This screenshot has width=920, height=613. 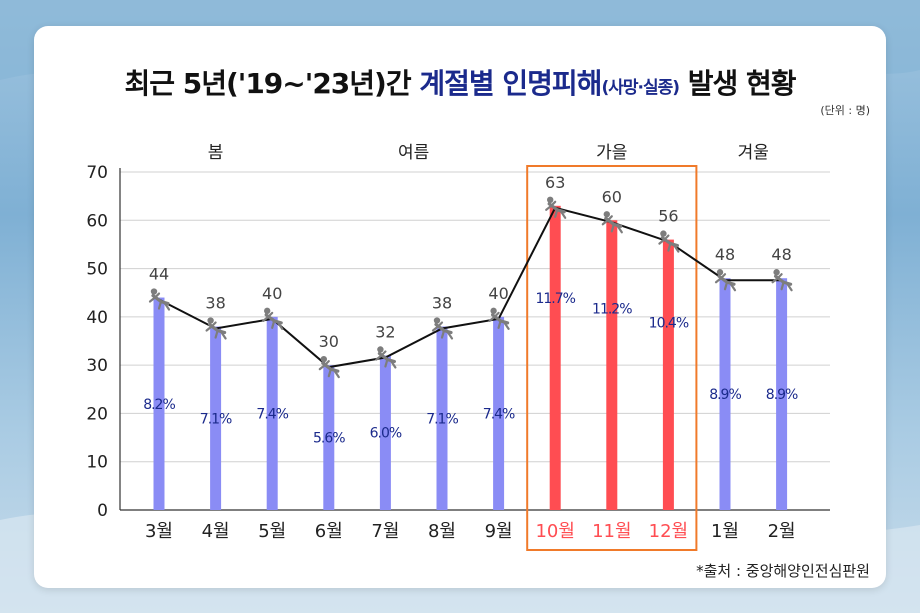 What do you see at coordinates (329, 531) in the screenshot?
I see `x-tick-label: 6월` at bounding box center [329, 531].